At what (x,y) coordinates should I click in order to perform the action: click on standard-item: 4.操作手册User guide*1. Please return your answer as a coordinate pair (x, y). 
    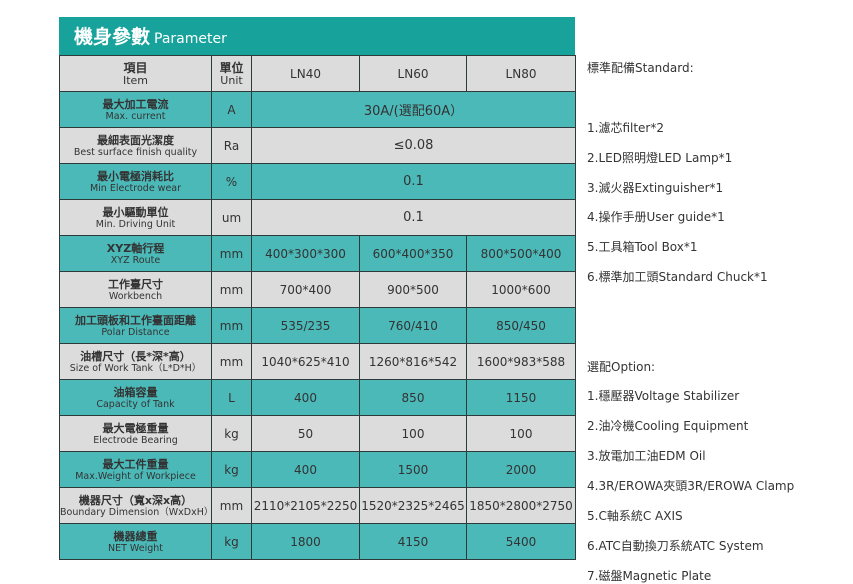
    Looking at the image, I should click on (656, 217).